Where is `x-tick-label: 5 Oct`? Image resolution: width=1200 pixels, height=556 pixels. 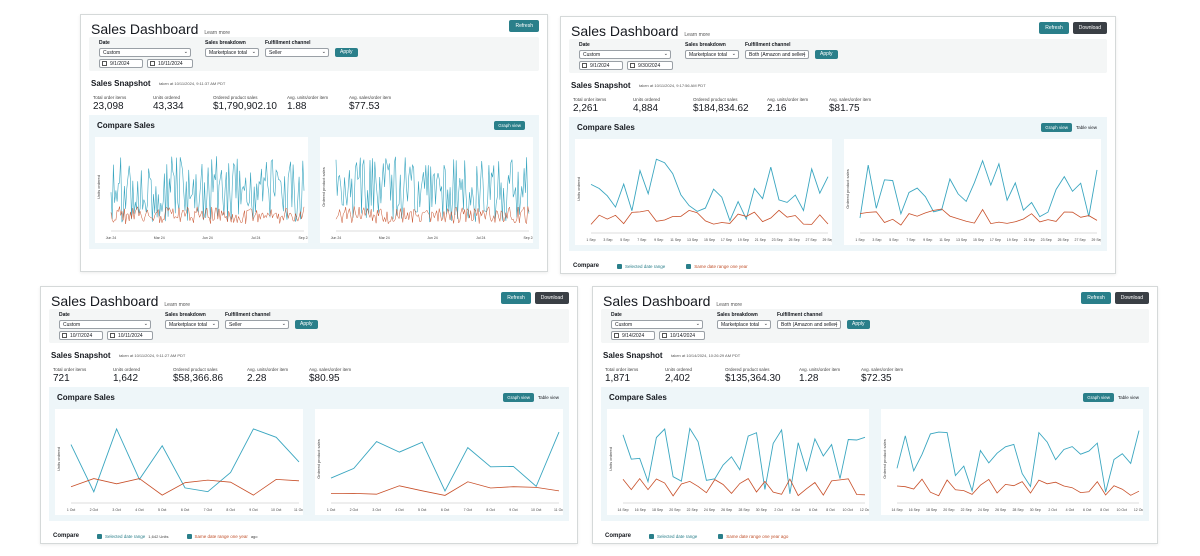 x-tick-label: 5 Oct is located at coordinates (162, 510).